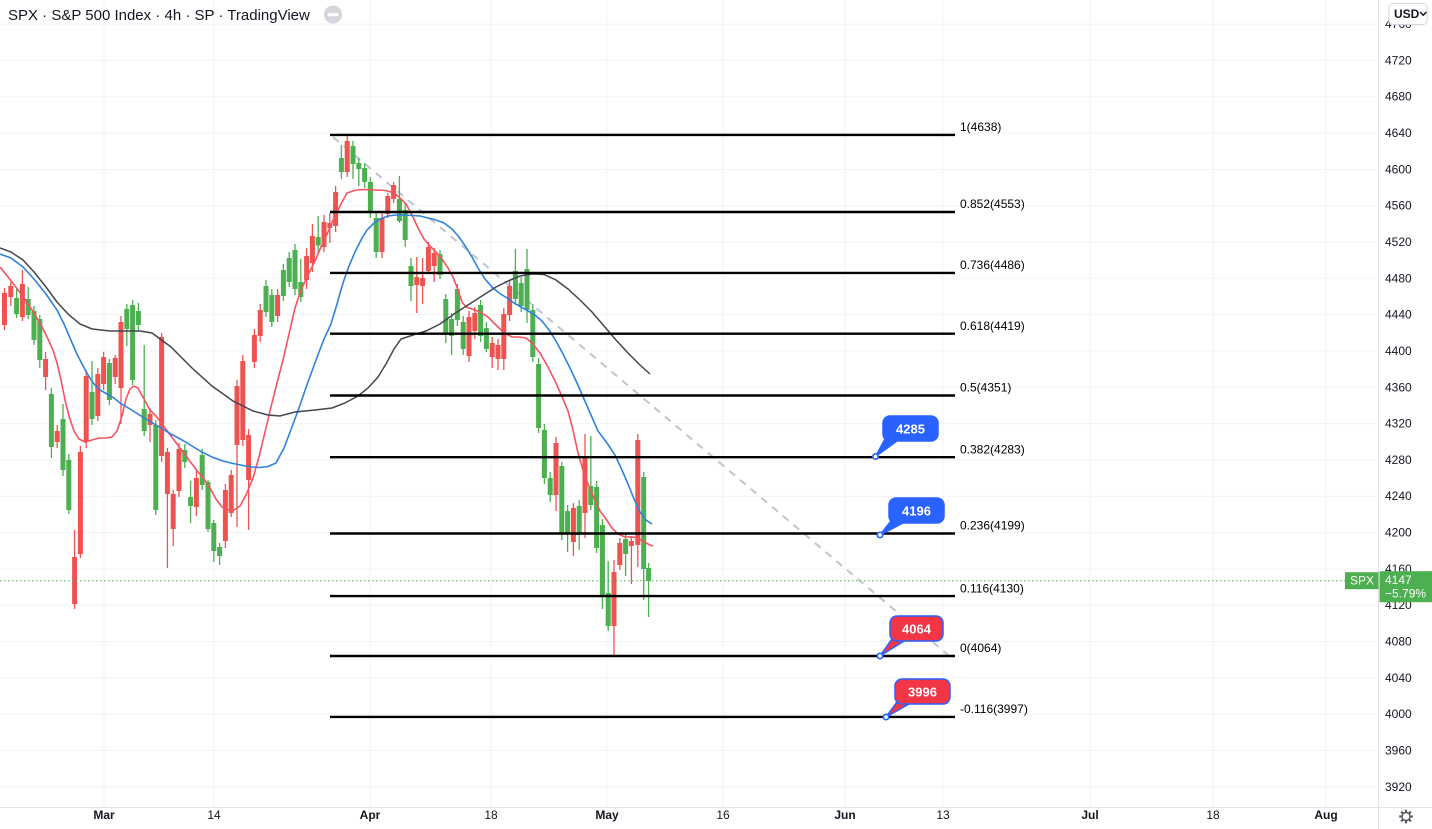 This screenshot has width=1432, height=829. What do you see at coordinates (992, 326) in the screenshot?
I see `svg-text: 0.618(4419)` at bounding box center [992, 326].